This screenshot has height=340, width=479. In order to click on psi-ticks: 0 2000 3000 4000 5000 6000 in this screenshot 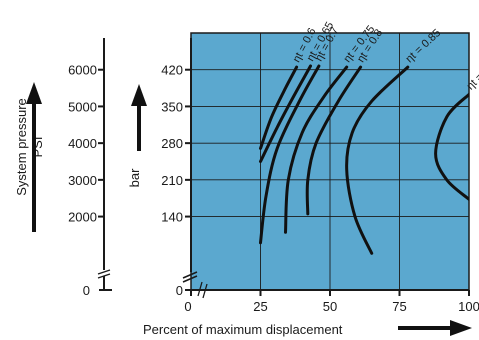, I will do `click(86, 180)`.